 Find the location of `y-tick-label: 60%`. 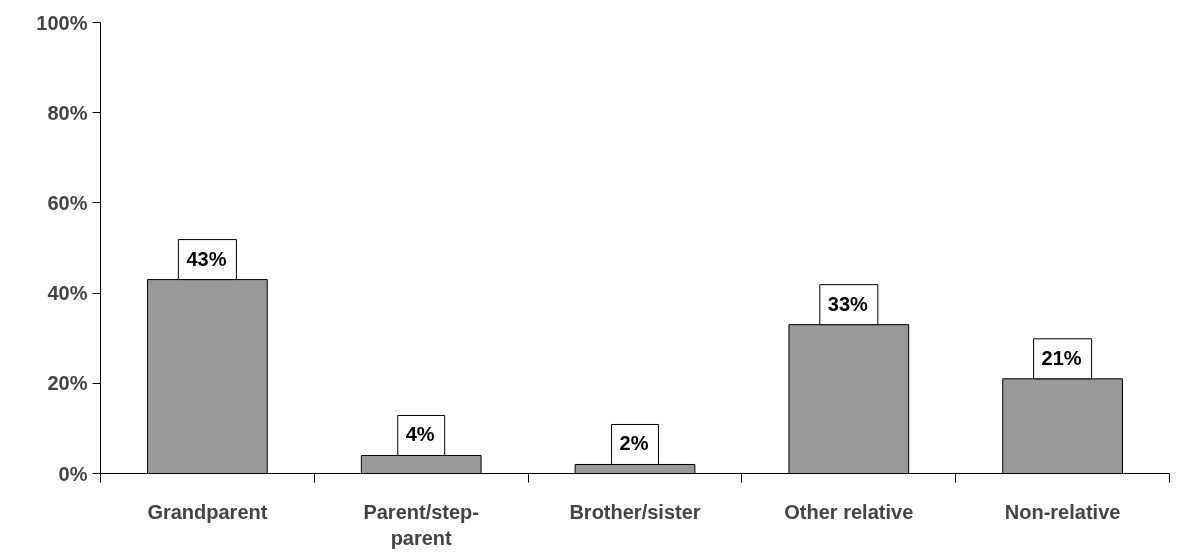

y-tick-label: 60% is located at coordinates (67, 202).